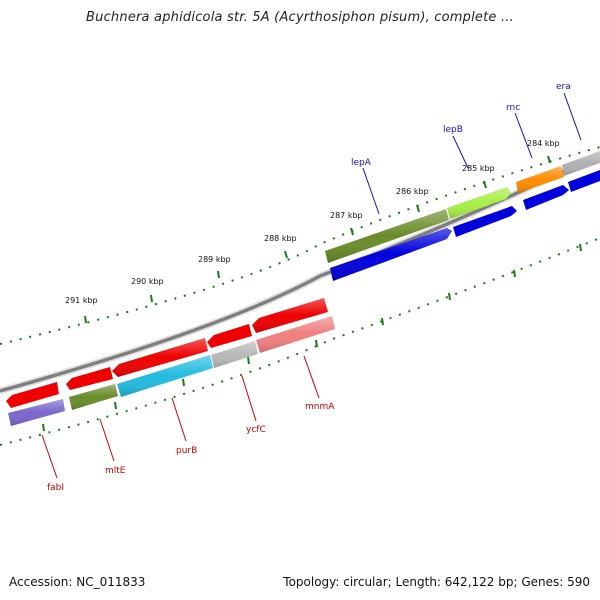 This screenshot has width=600, height=600. What do you see at coordinates (256, 430) in the screenshot?
I see `gene-label-ycfC: ycfC` at bounding box center [256, 430].